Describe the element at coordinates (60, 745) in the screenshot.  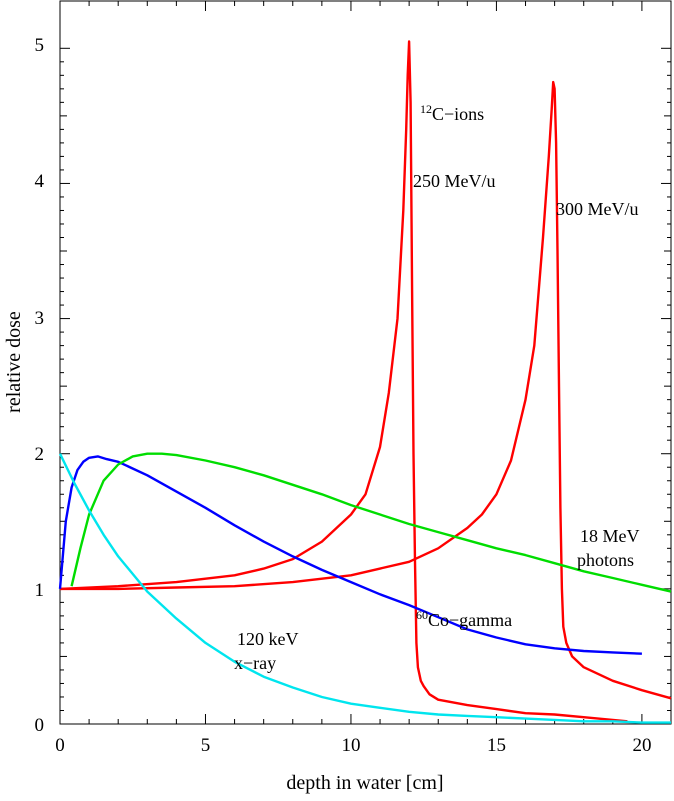
I see `x-tick-label: 0` at that location.